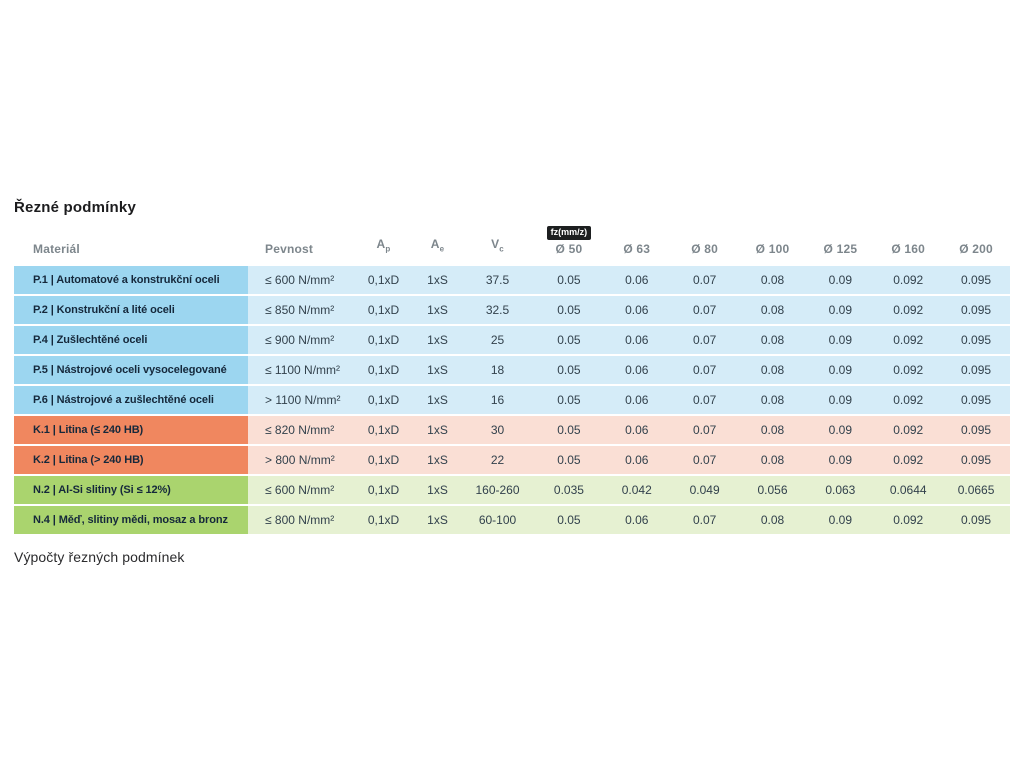 The width and height of the screenshot is (1024, 768). I want to click on col-header-d160: Ø 160, so click(908, 249).